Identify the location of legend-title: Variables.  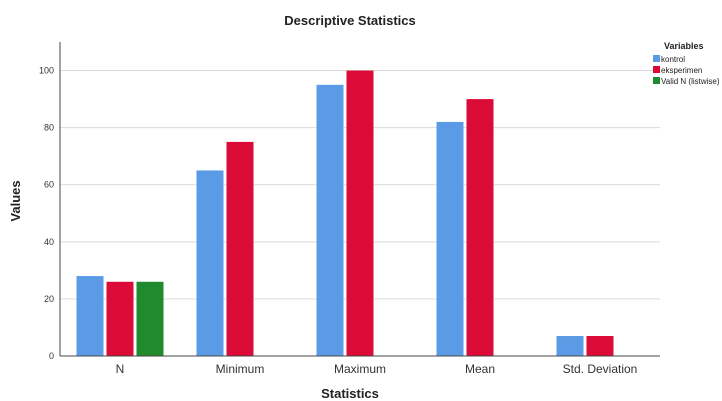
(684, 46).